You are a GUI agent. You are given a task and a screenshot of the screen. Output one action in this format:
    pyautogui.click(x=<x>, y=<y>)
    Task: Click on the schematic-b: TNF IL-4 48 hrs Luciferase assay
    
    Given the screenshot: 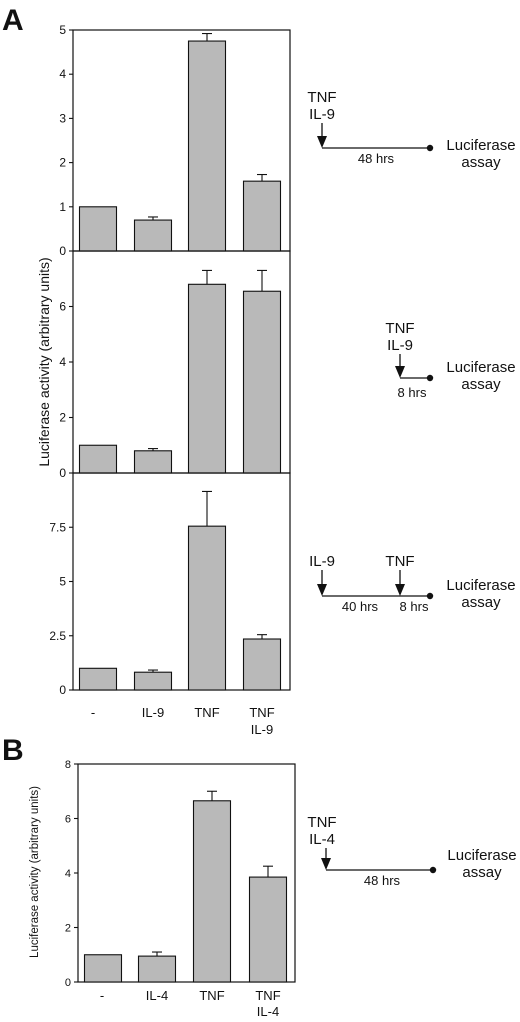 What is the action you would take?
    pyautogui.click(x=411, y=851)
    